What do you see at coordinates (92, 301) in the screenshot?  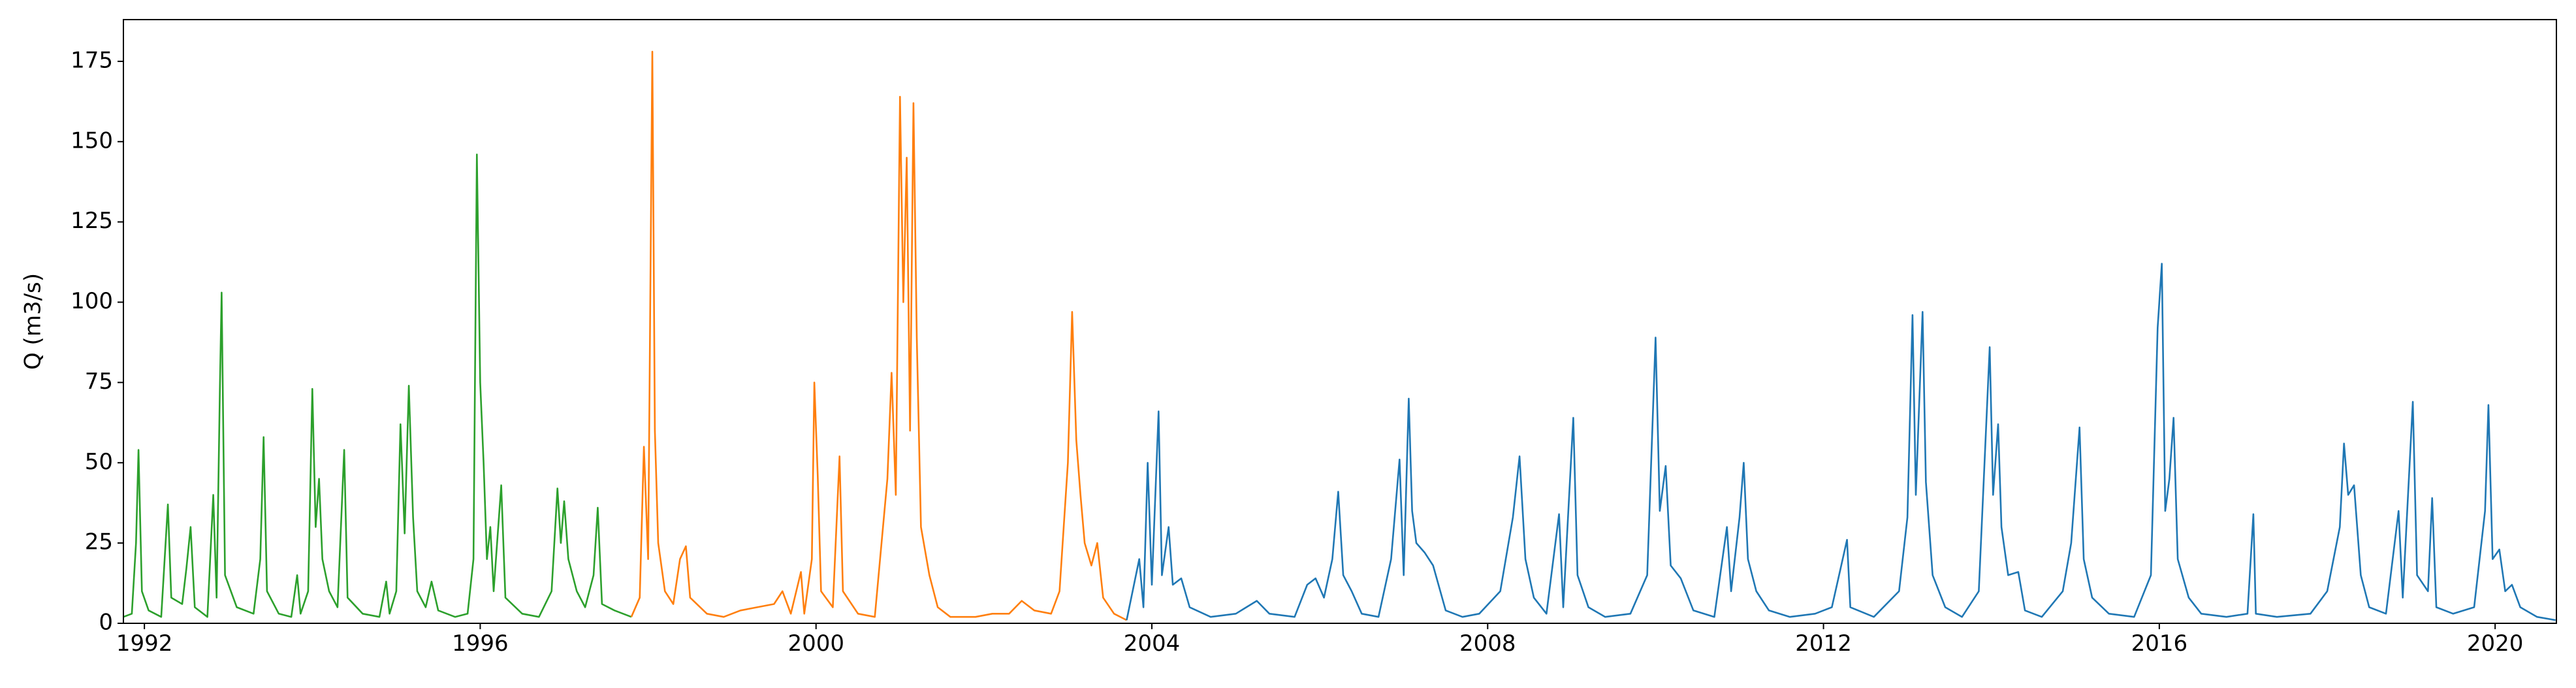 I see `y-tick-label: 100` at bounding box center [92, 301].